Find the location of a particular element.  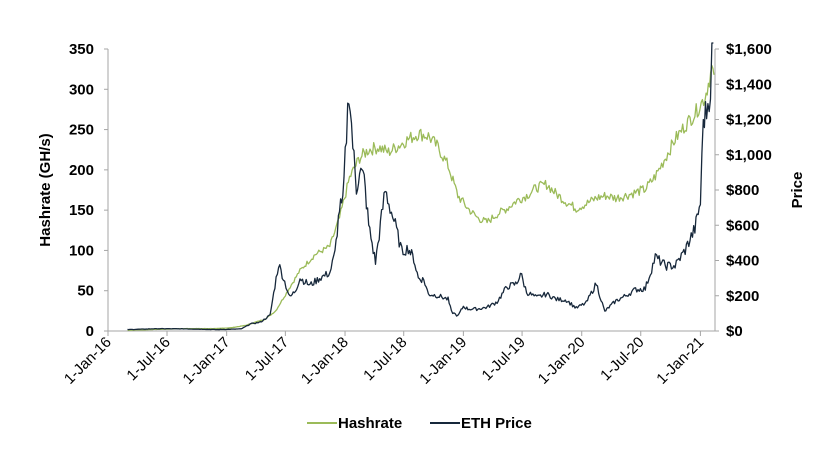

y-left-tick-label: 200 is located at coordinates (81, 170).